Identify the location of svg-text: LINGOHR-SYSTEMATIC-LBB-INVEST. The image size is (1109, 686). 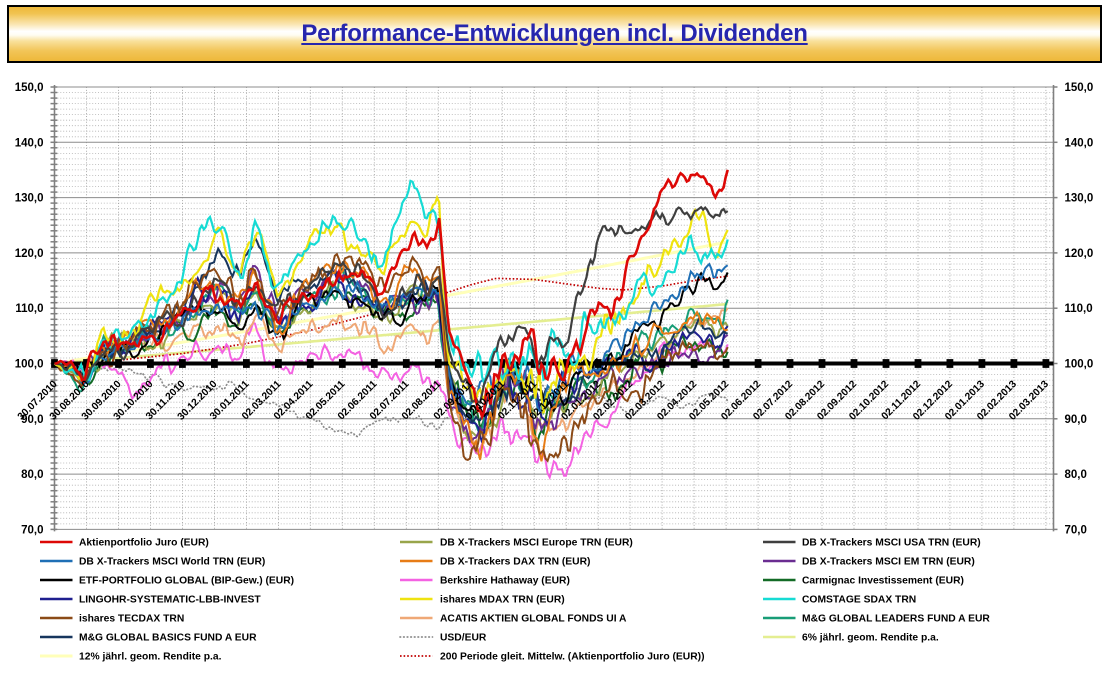
(170, 600).